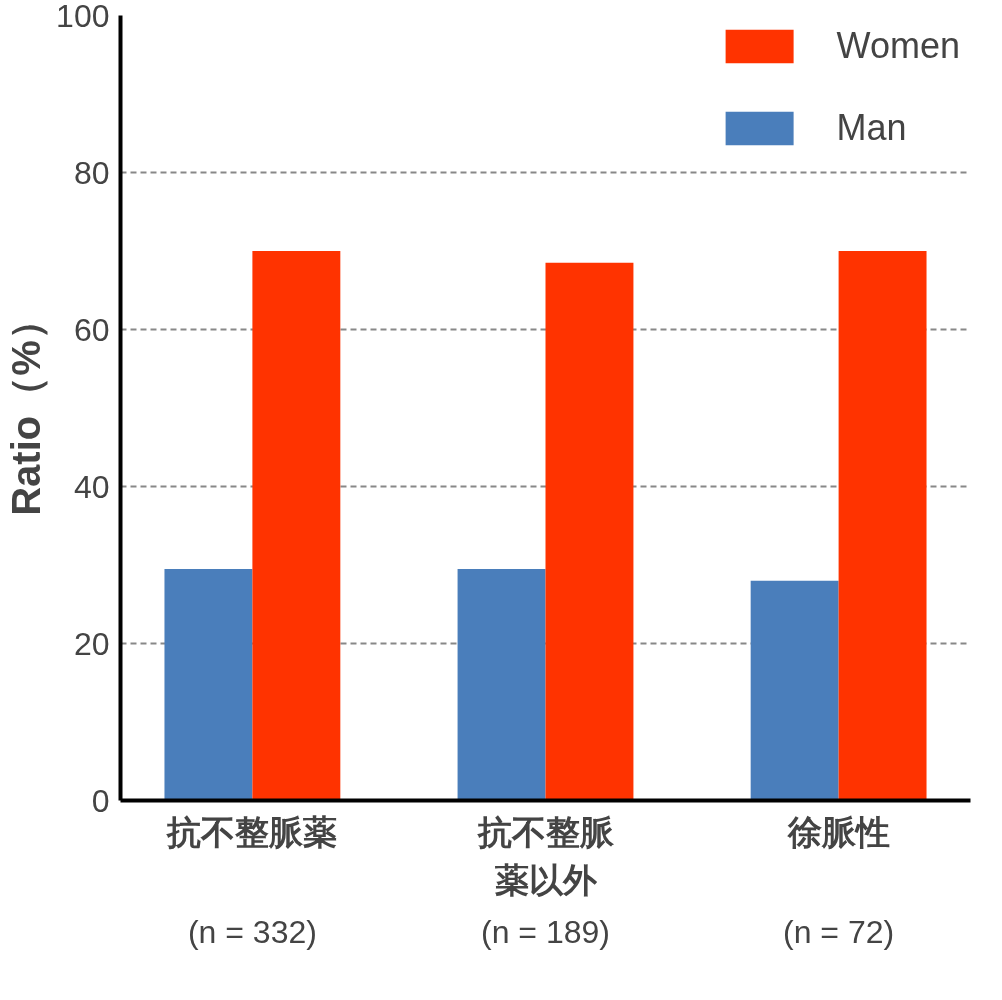  Describe the element at coordinates (91, 329) in the screenshot. I see `y-tick-label: 60` at that location.